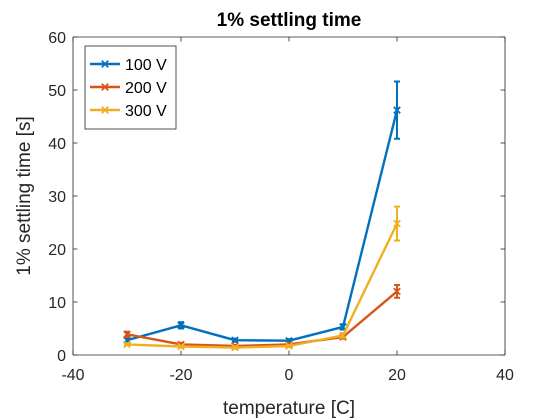 The height and width of the screenshot is (420, 560). What do you see at coordinates (57, 91) in the screenshot?
I see `y-tick-label: 50` at bounding box center [57, 91].